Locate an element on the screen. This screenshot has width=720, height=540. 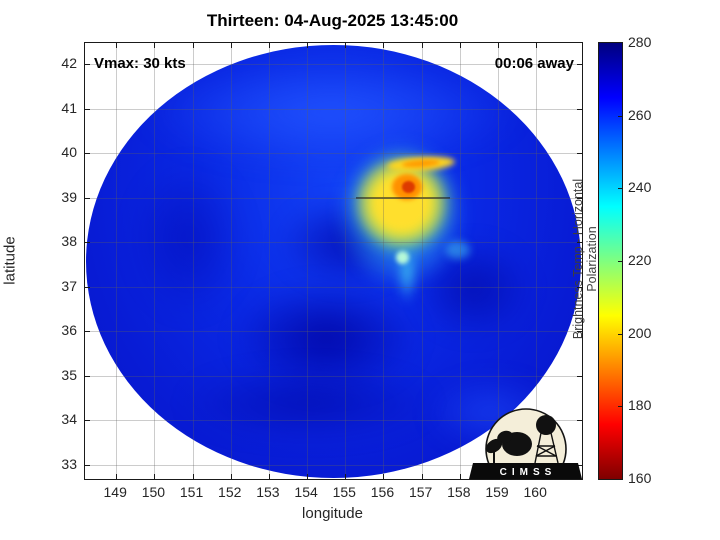
x-tick-label: 157 is located at coordinates (420, 492).